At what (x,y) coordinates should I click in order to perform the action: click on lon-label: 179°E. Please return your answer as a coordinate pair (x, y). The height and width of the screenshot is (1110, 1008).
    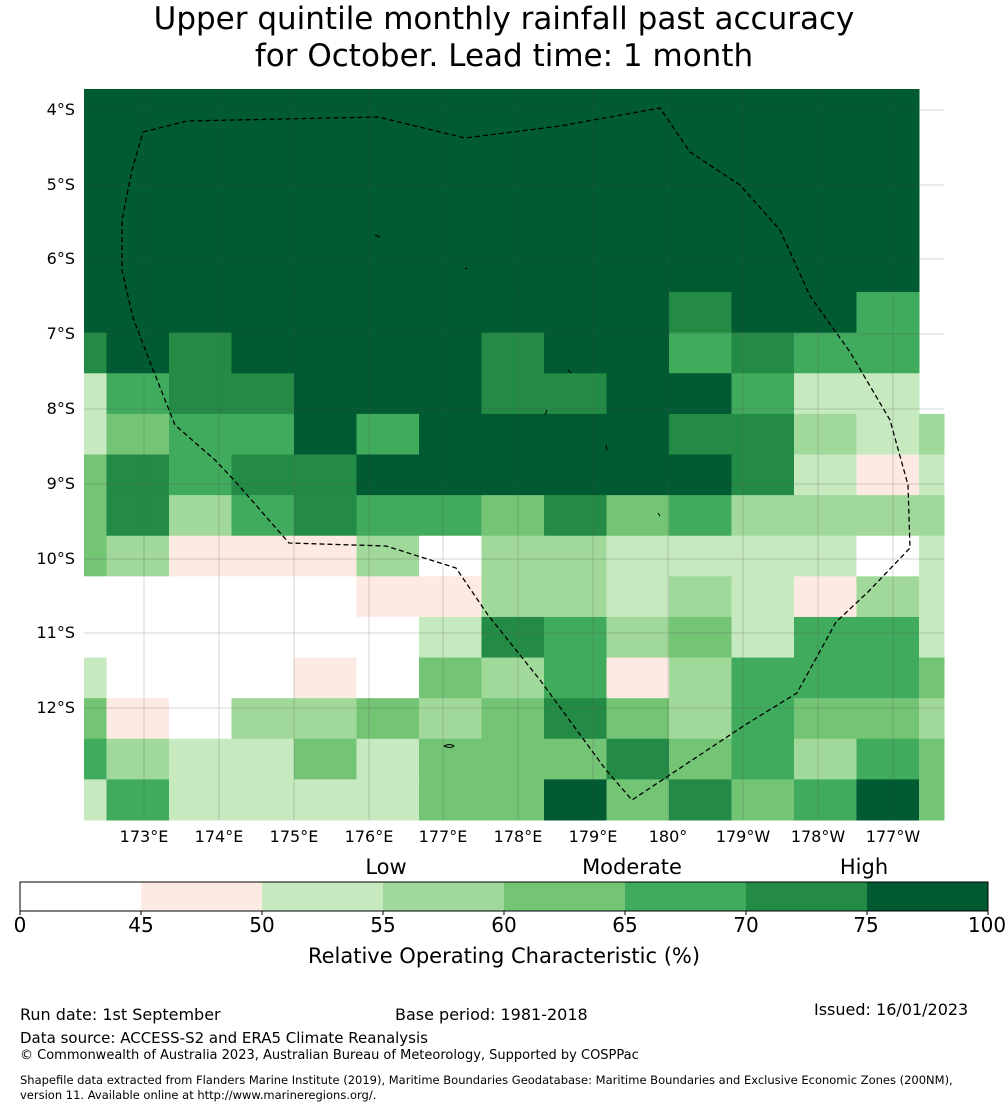
    Looking at the image, I should click on (593, 836).